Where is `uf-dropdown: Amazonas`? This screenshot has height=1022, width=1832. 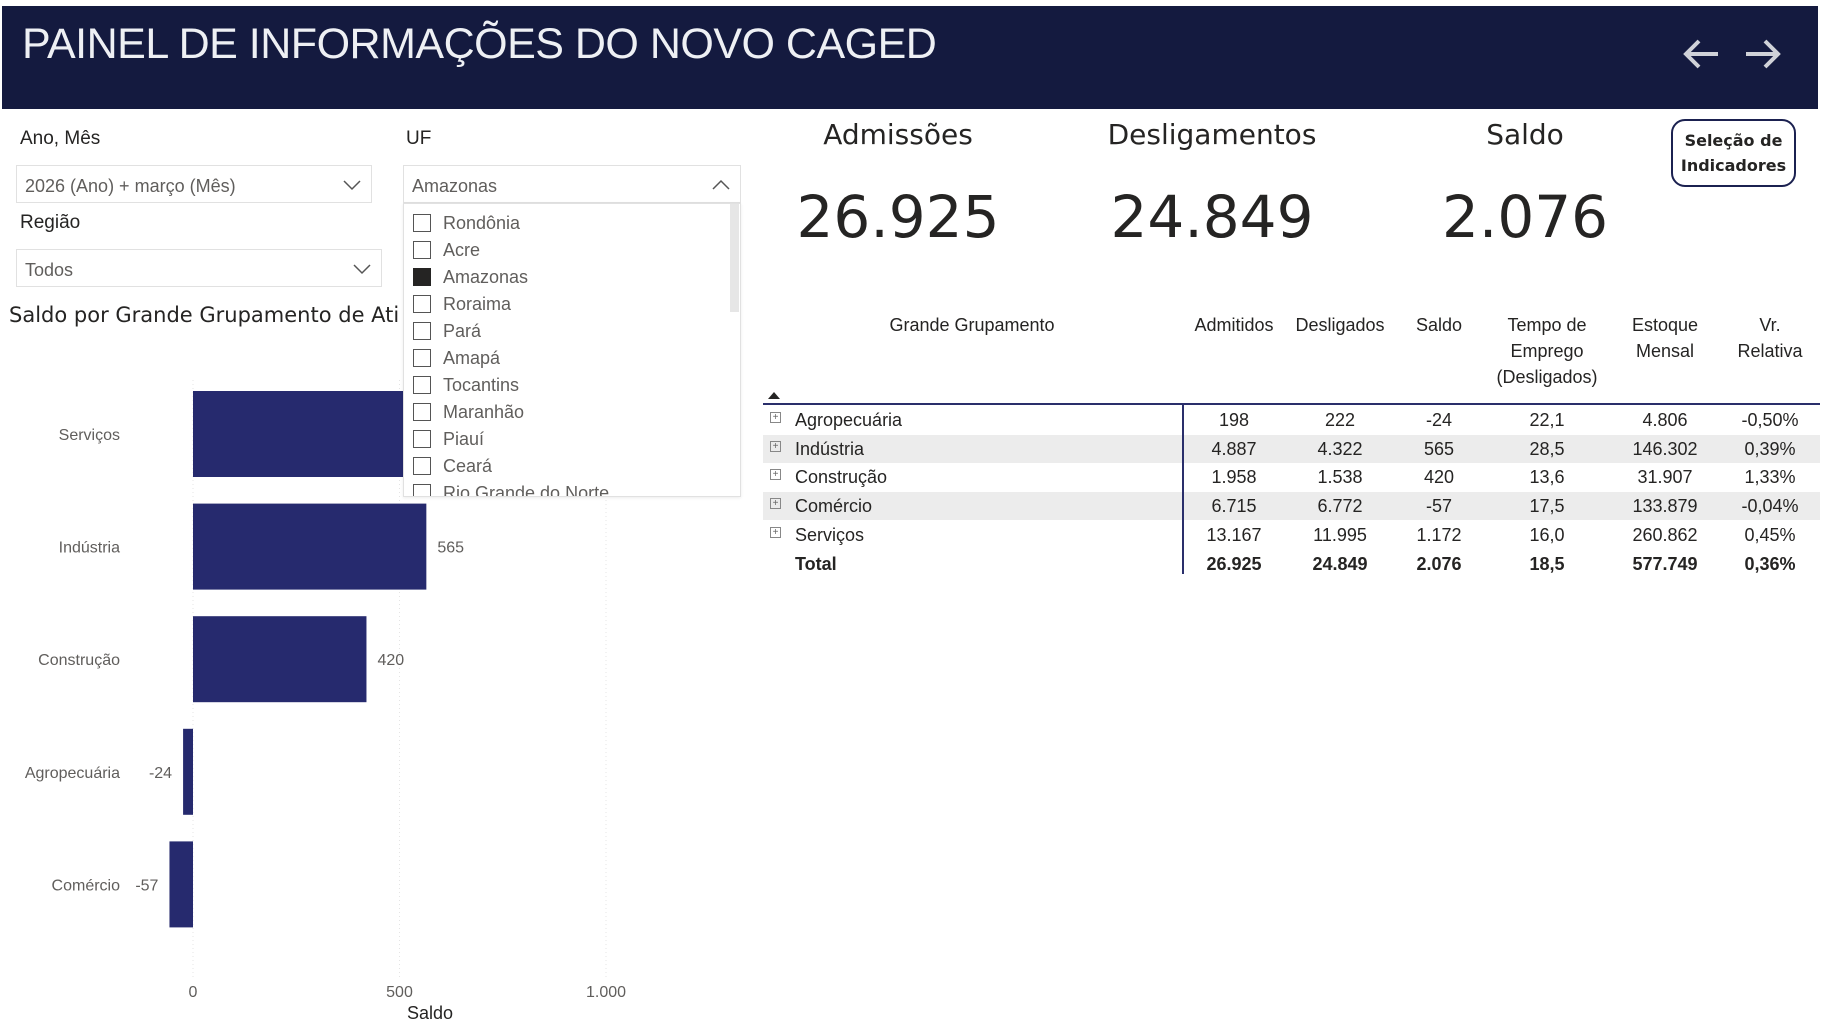 uf-dropdown: Amazonas is located at coordinates (572, 184).